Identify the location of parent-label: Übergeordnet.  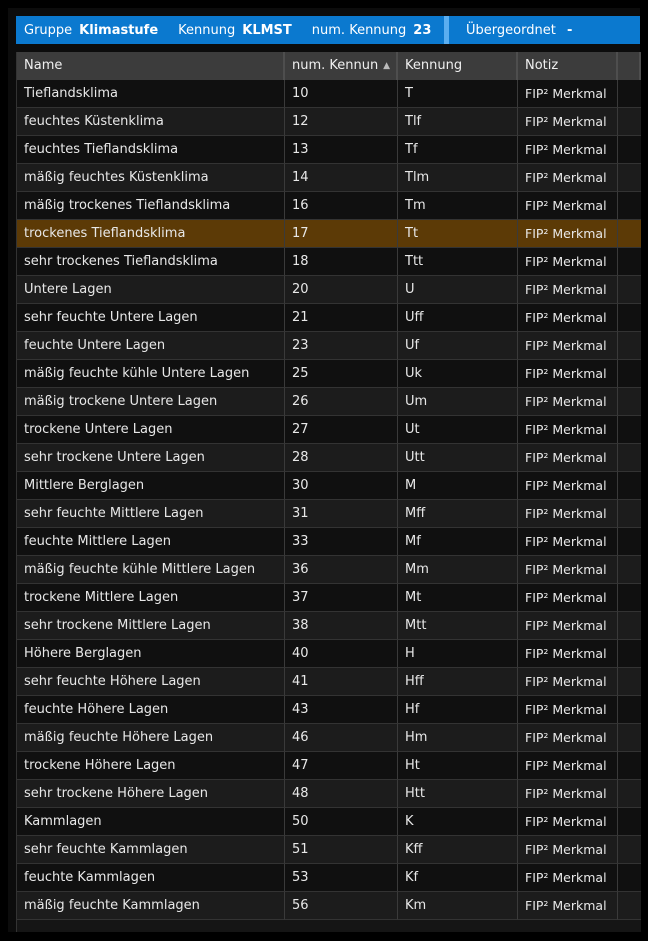
(511, 30).